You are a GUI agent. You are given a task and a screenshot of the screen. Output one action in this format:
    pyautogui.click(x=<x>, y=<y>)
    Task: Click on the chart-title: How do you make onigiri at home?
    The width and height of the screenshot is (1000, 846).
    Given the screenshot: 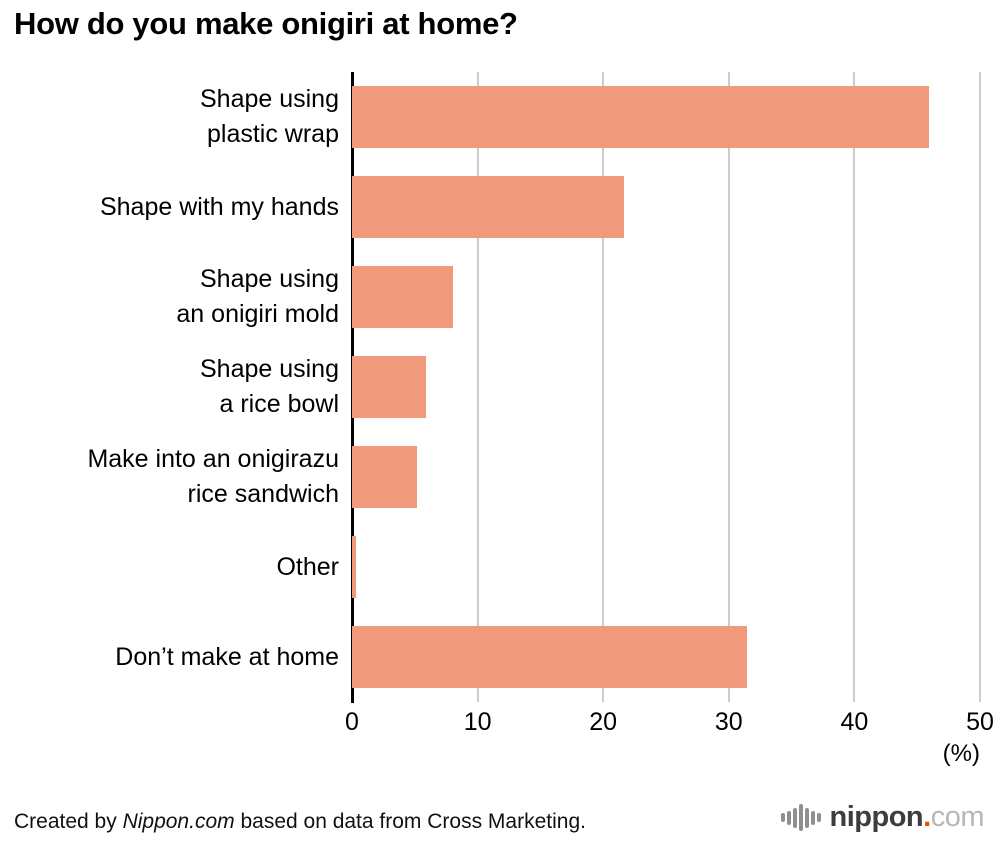 What is the action you would take?
    pyautogui.click(x=266, y=23)
    